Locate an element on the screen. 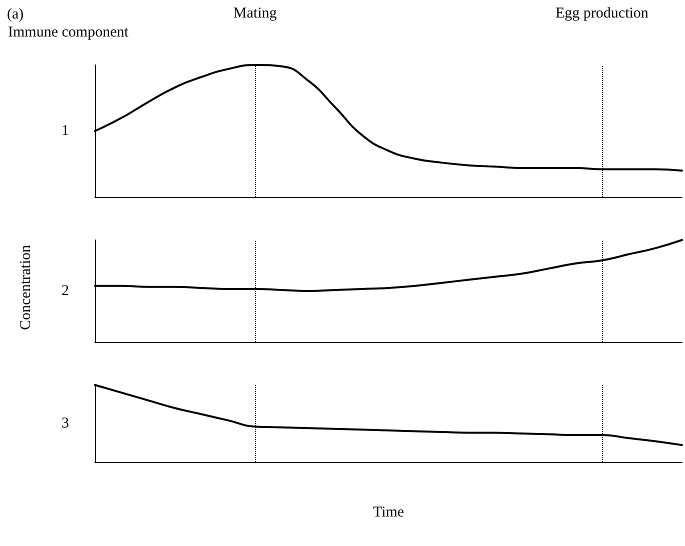 Image resolution: width=685 pixels, height=546 pixels. text: Egg production is located at coordinates (602, 14).